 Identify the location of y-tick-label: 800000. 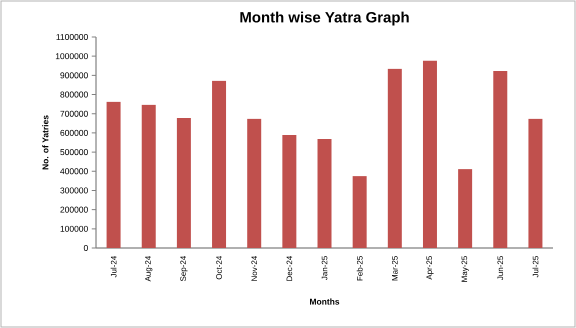
(74, 95).